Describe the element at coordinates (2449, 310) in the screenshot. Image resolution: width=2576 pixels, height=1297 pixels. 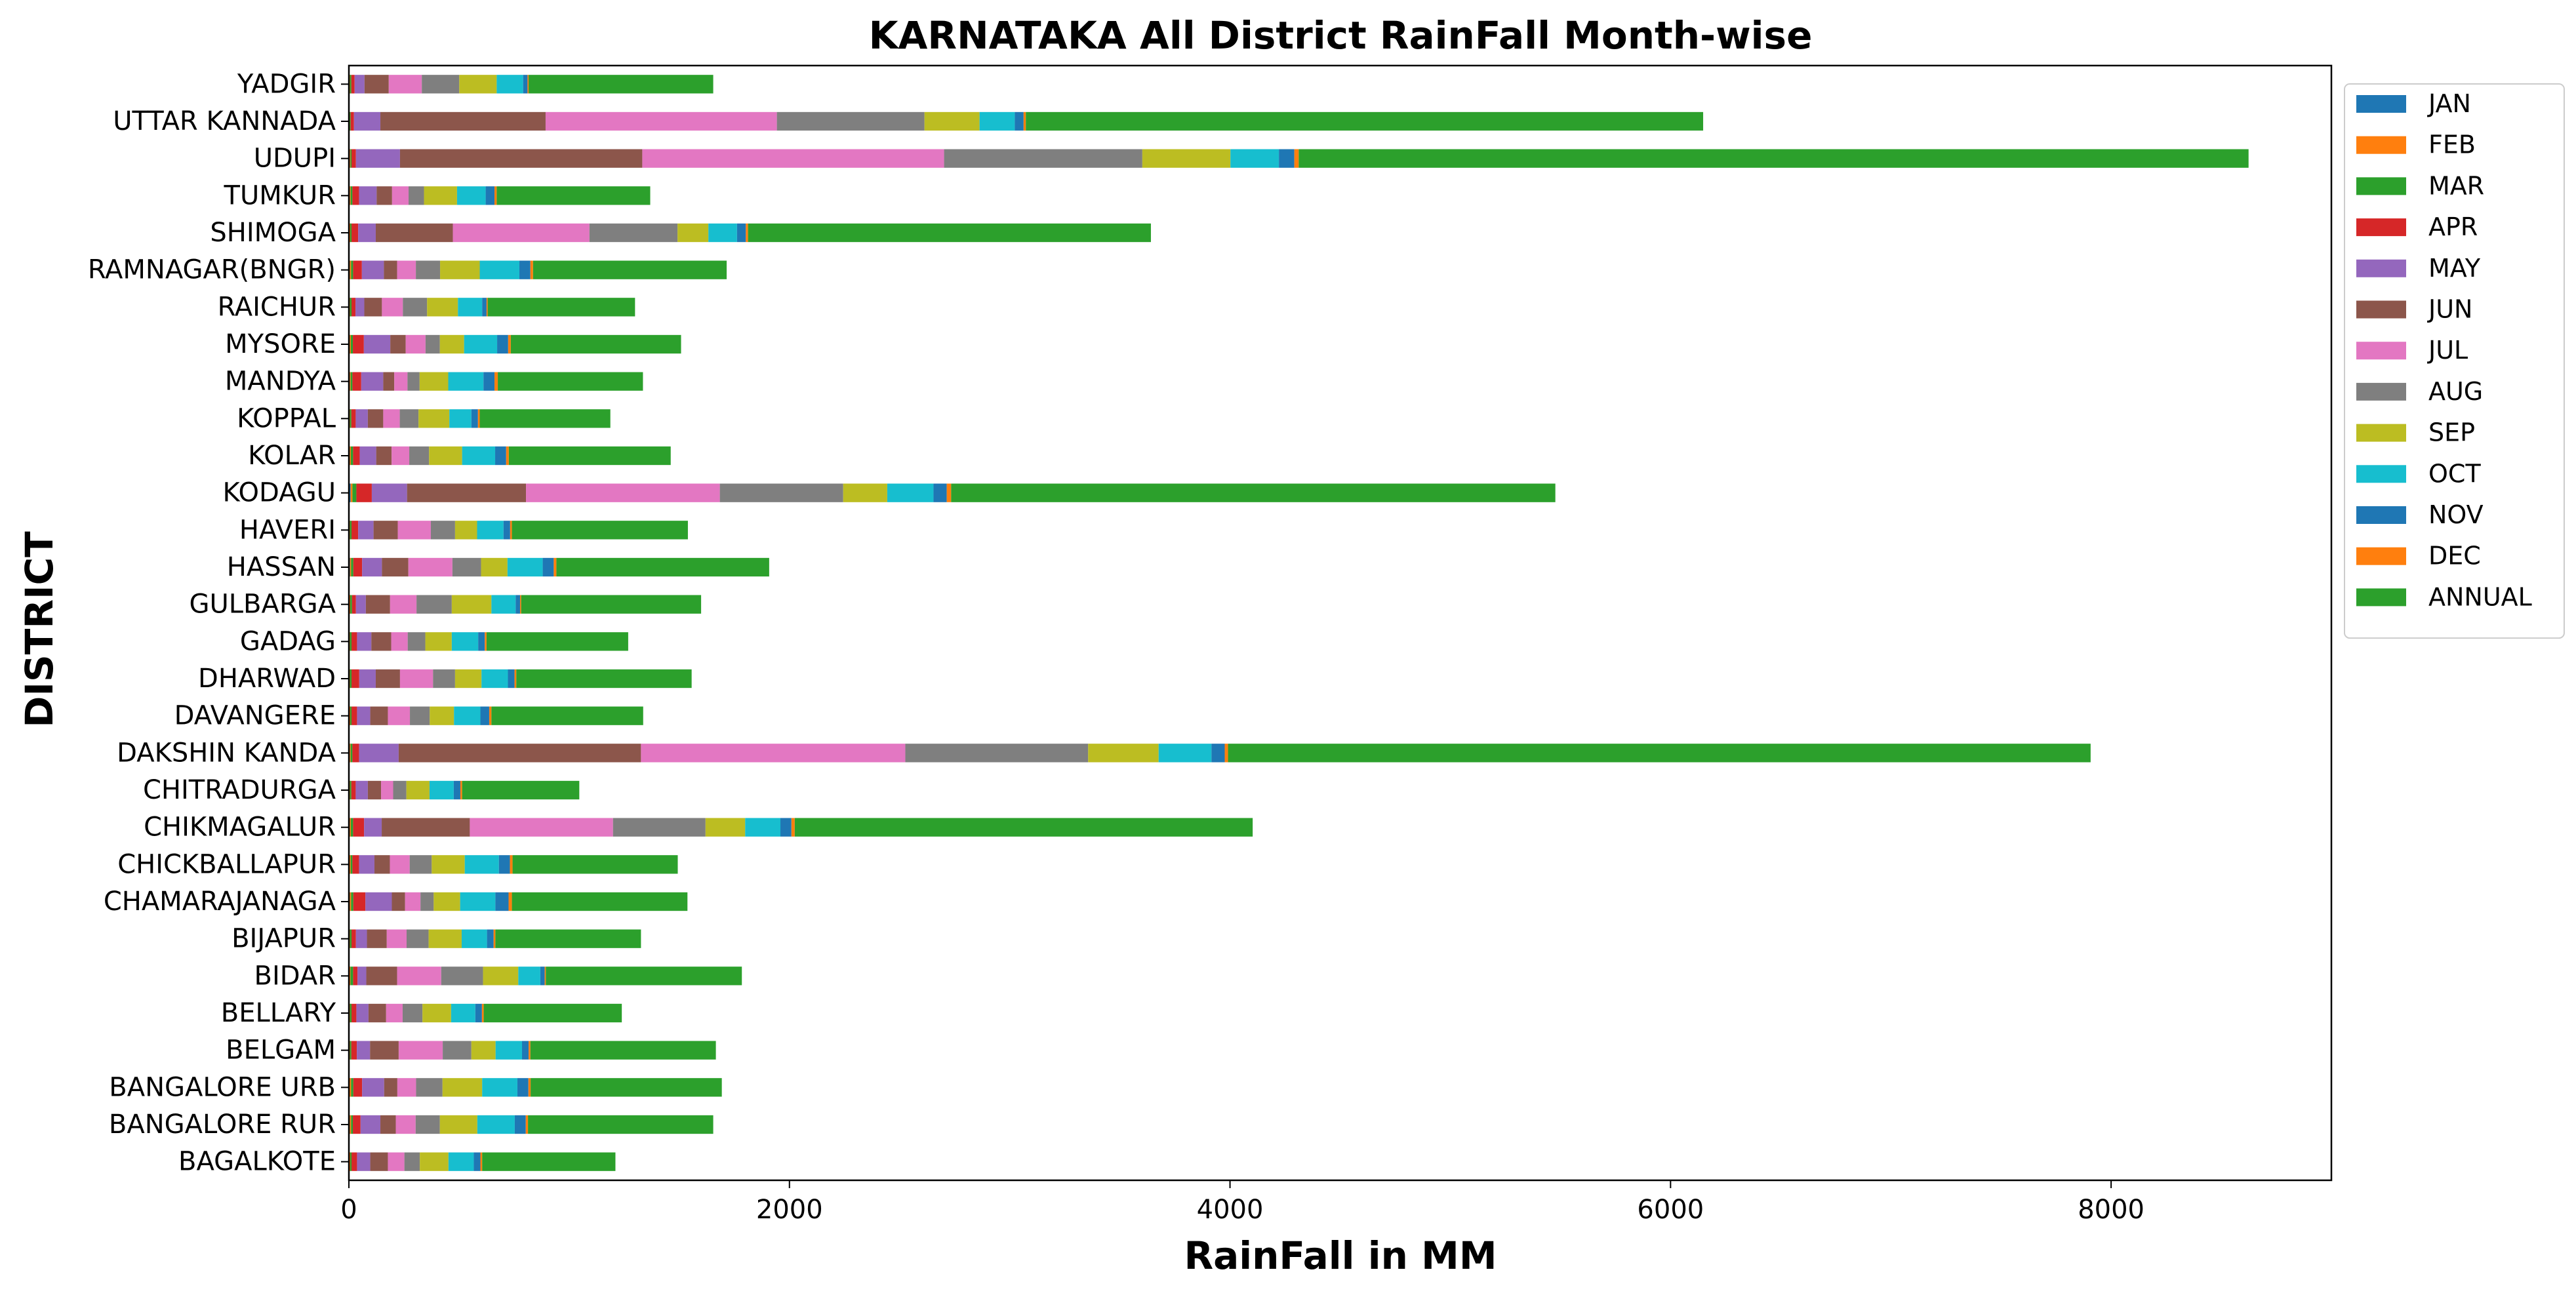
I see `legend-label: JUN` at that location.